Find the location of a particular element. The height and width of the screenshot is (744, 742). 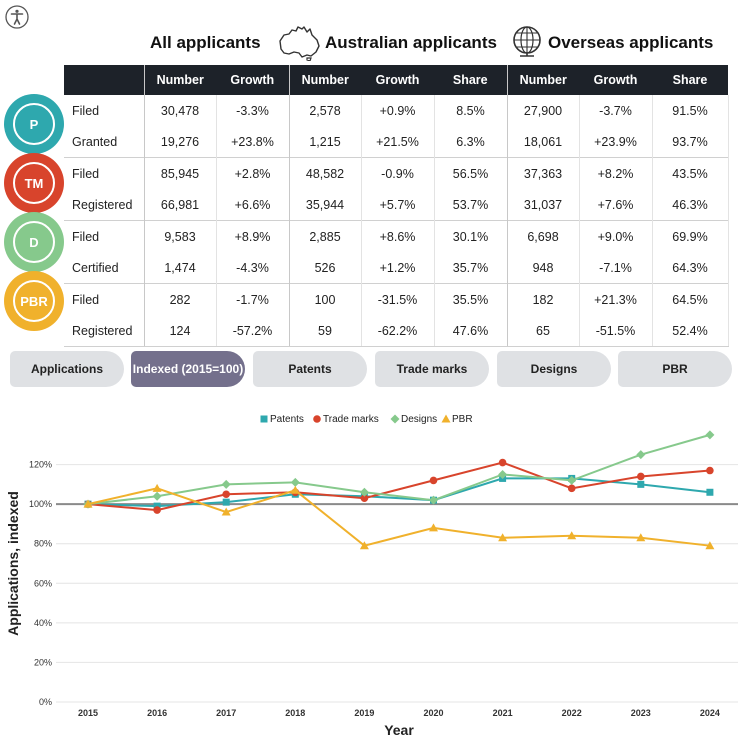

table-cell: 948 is located at coordinates (543, 268).